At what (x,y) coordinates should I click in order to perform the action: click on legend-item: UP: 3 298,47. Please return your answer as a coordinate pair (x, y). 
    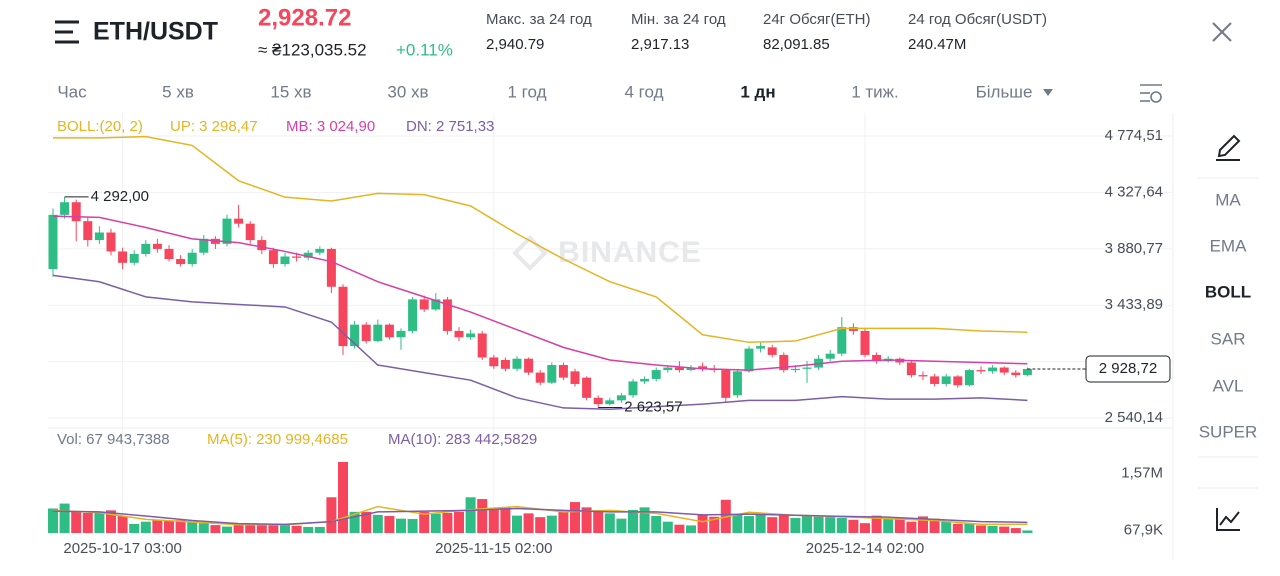
    Looking at the image, I should click on (214, 126).